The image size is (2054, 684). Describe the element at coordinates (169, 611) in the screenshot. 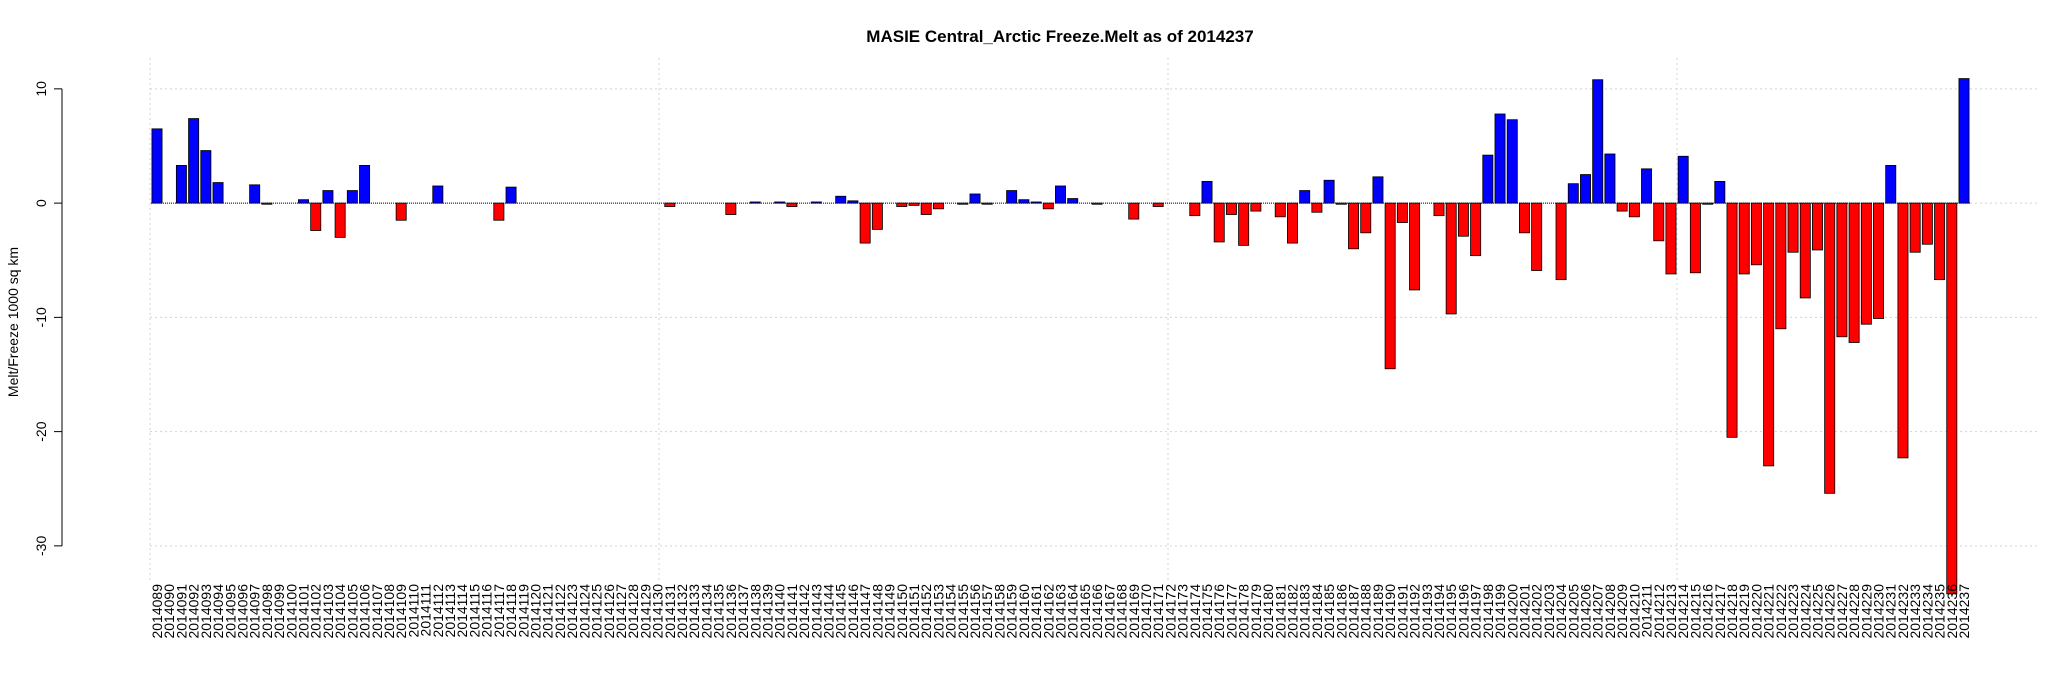

I see `x-tick-label: 2014090` at that location.